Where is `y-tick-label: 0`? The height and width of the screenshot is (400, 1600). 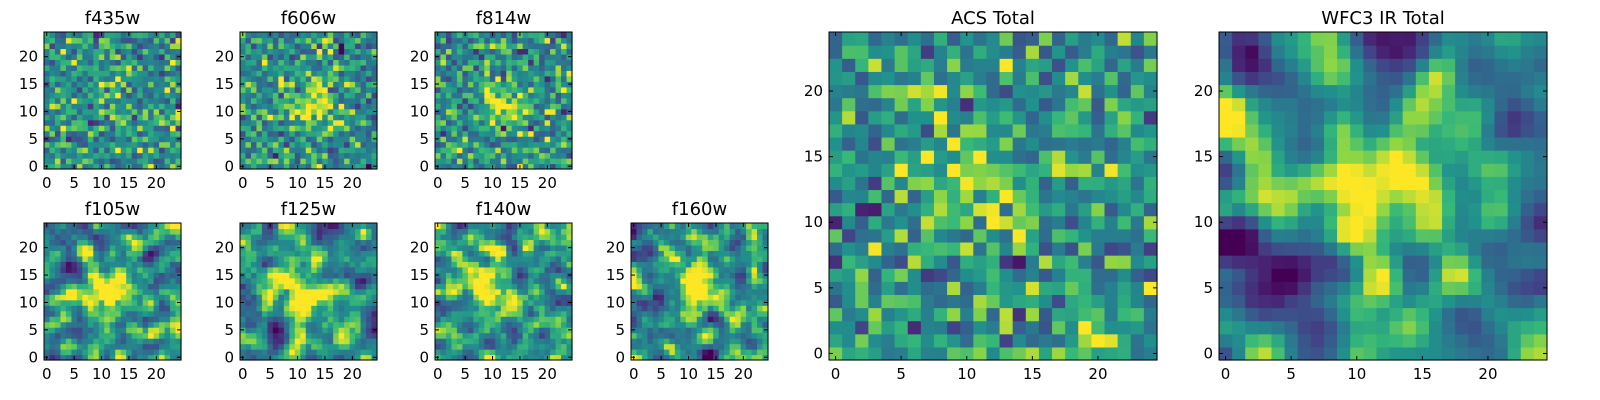 y-tick-label: 0 is located at coordinates (424, 166).